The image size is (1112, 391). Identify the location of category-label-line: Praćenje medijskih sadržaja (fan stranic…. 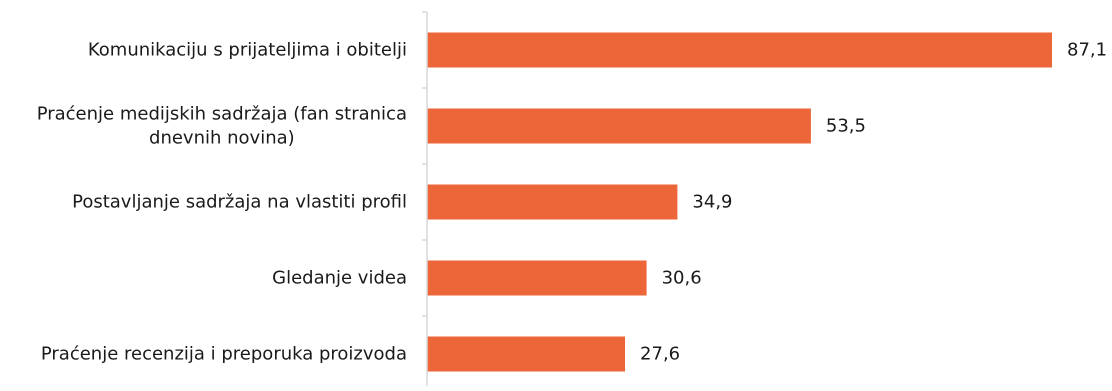
(222, 114).